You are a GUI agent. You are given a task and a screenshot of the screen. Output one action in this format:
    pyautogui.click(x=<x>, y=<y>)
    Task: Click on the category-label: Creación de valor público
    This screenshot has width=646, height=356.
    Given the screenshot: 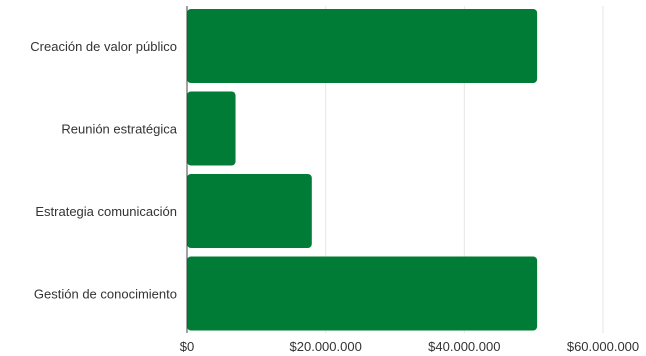 What is the action you would take?
    pyautogui.click(x=103, y=46)
    